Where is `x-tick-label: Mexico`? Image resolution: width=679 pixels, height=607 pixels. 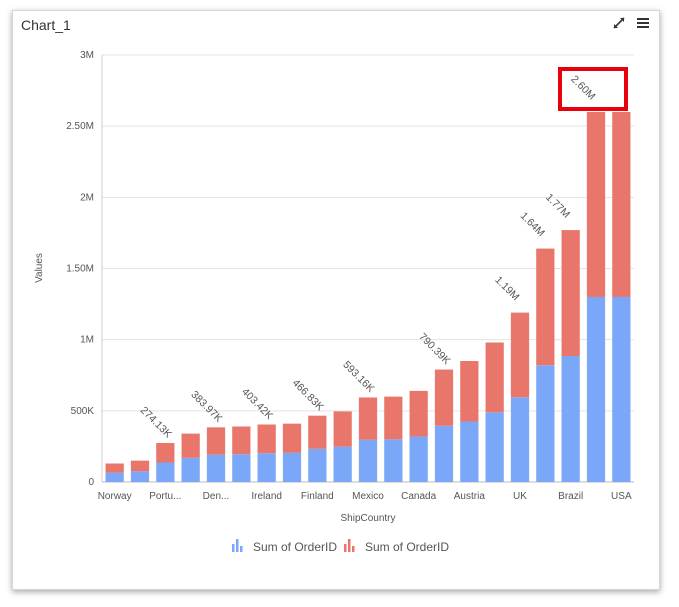 x-tick-label: Mexico is located at coordinates (368, 496).